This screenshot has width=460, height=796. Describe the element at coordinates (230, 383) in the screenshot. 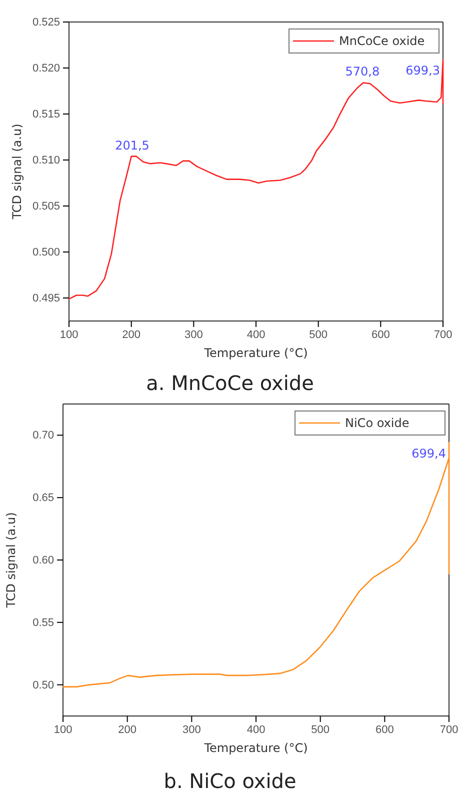

I see `text: a. MnCoCe oxide` at that location.